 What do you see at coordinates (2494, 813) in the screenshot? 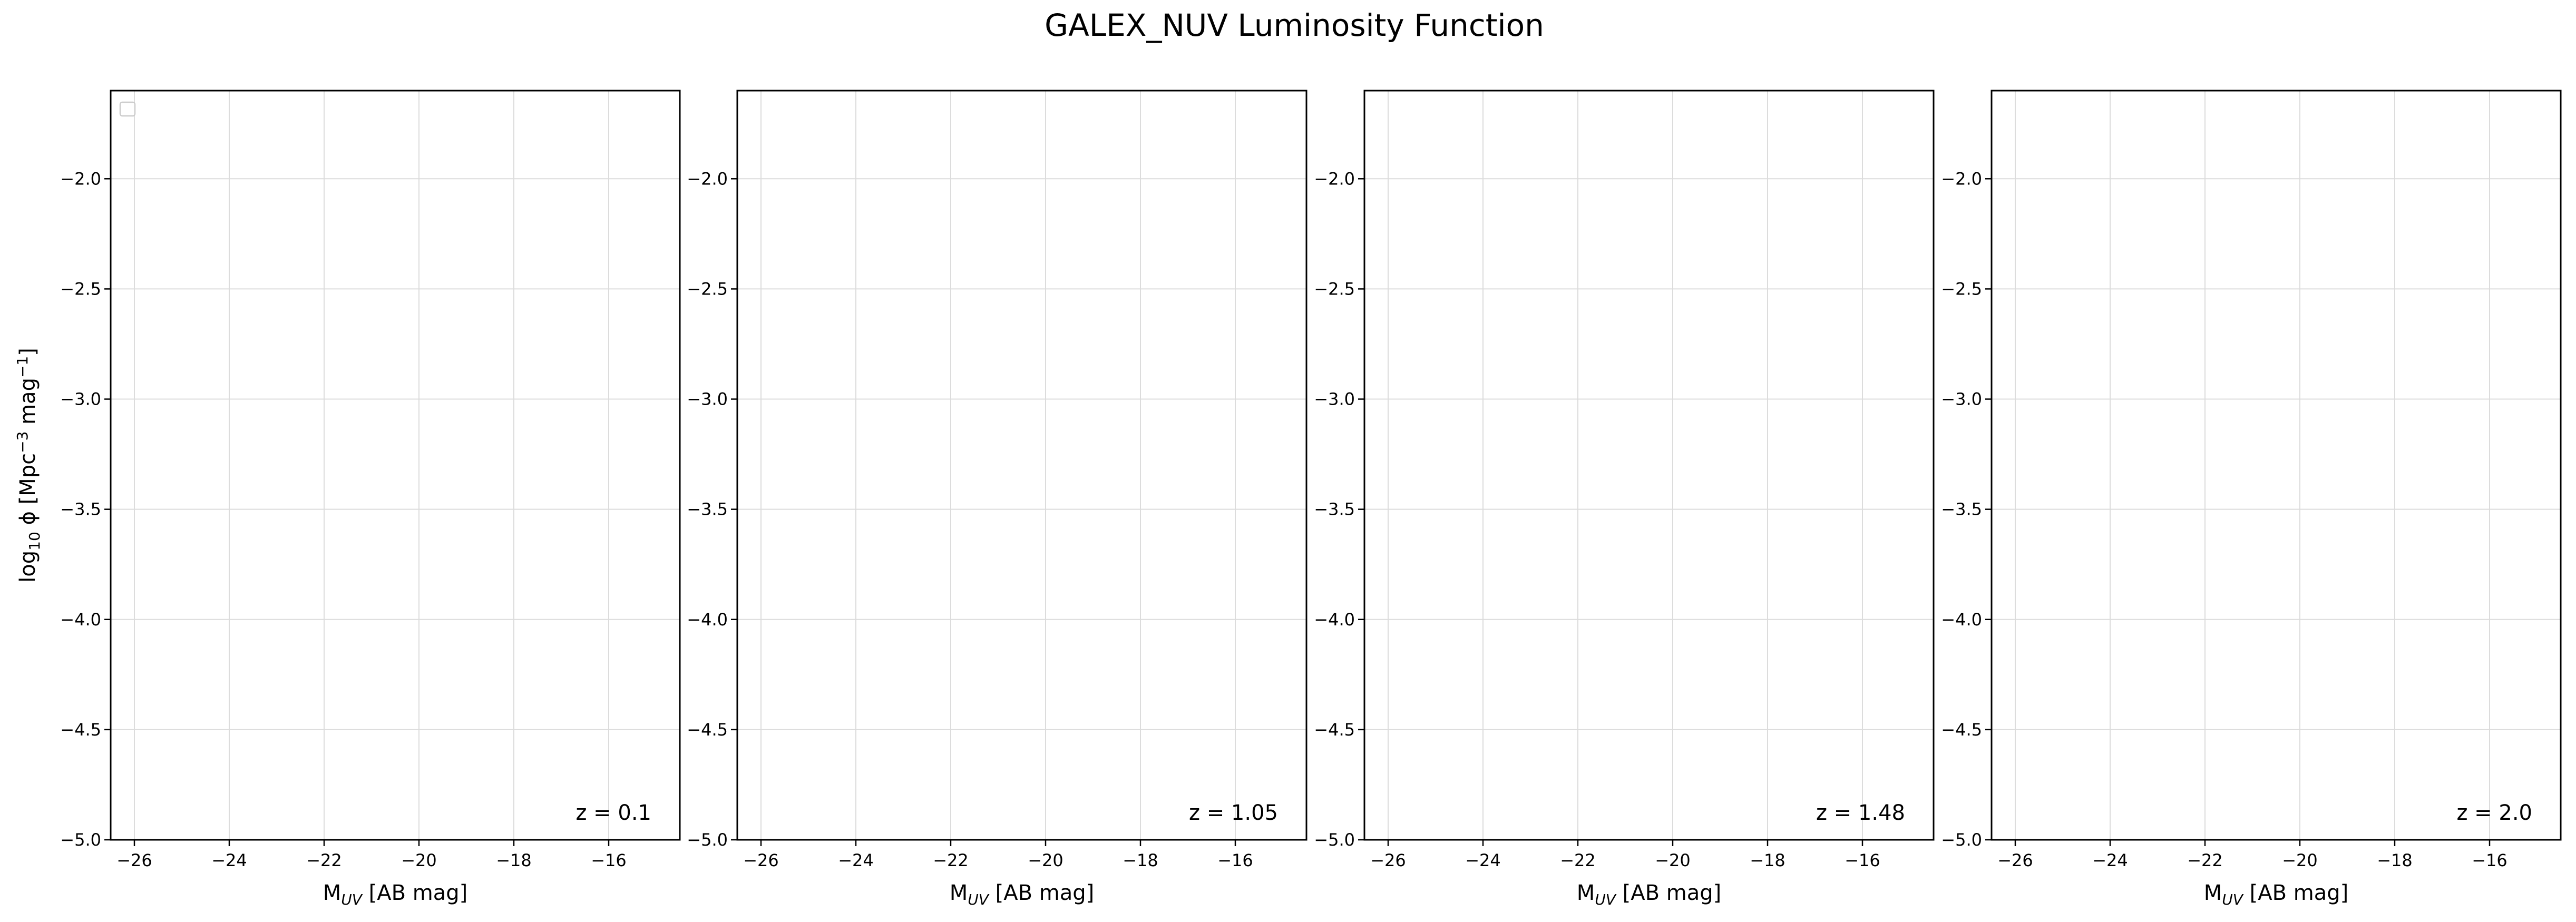
I see `redshift-label: z = 2.0` at bounding box center [2494, 813].